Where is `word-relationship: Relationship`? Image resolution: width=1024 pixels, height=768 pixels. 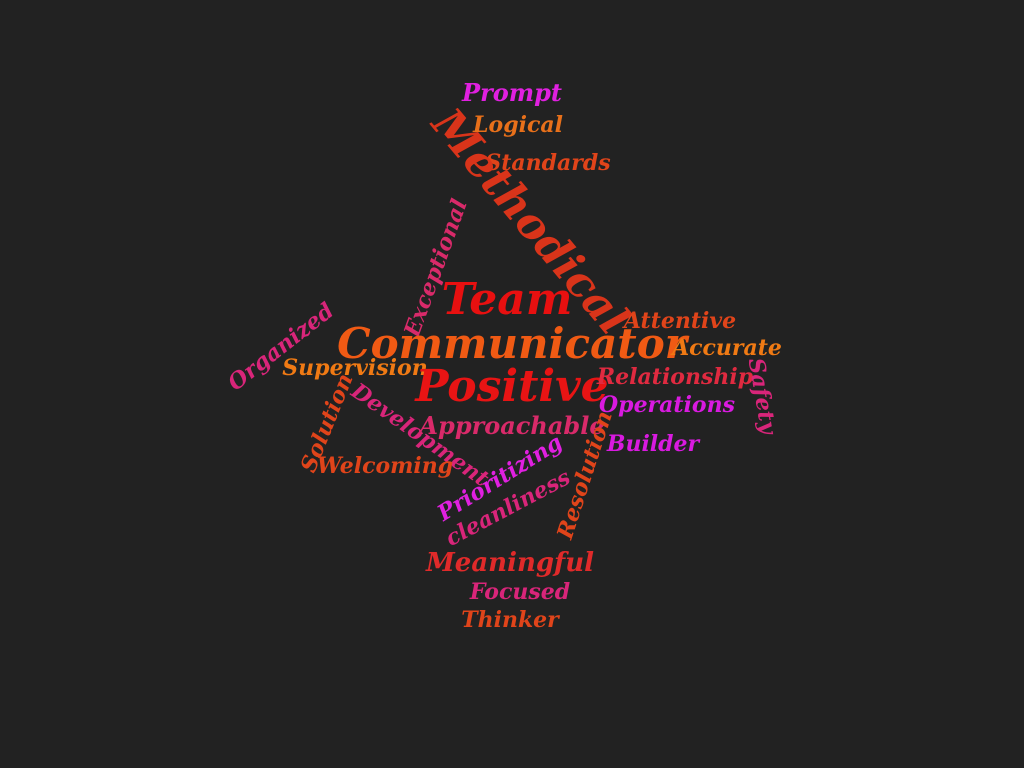 word-relationship: Relationship is located at coordinates (675, 377).